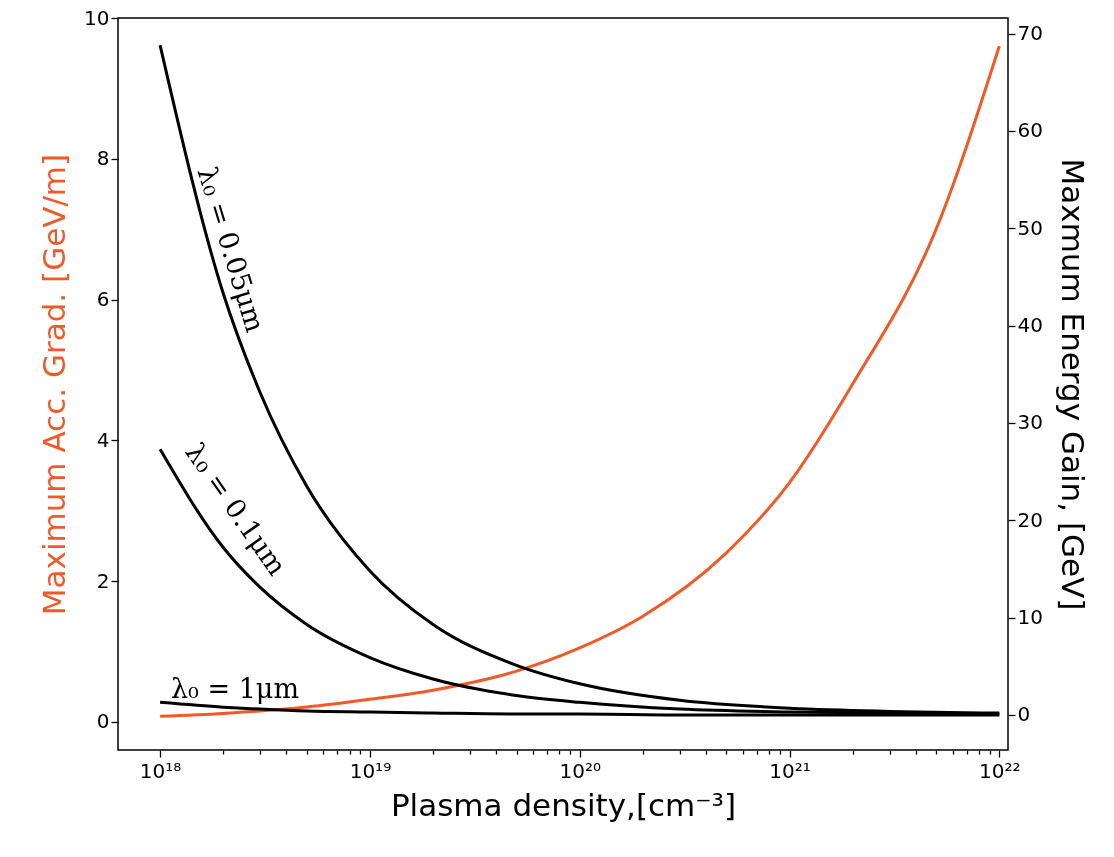 This screenshot has width=1114, height=857. Describe the element at coordinates (580, 770) in the screenshot. I see `x-tick-label: 10²⁰` at that location.